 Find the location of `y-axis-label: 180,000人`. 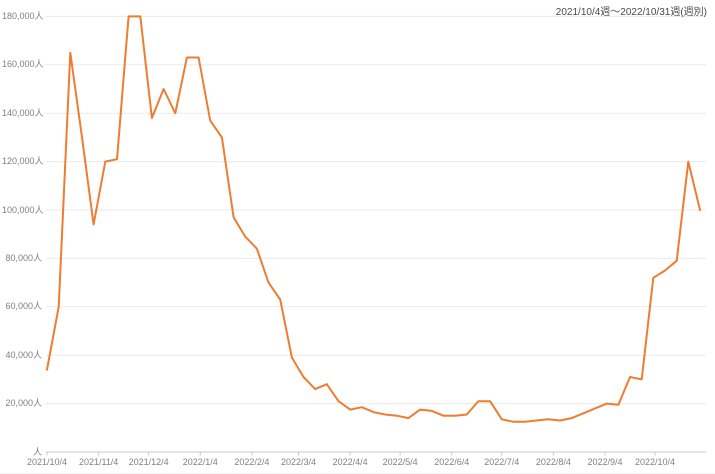

y-axis-label: 180,000人 is located at coordinates (23, 15).